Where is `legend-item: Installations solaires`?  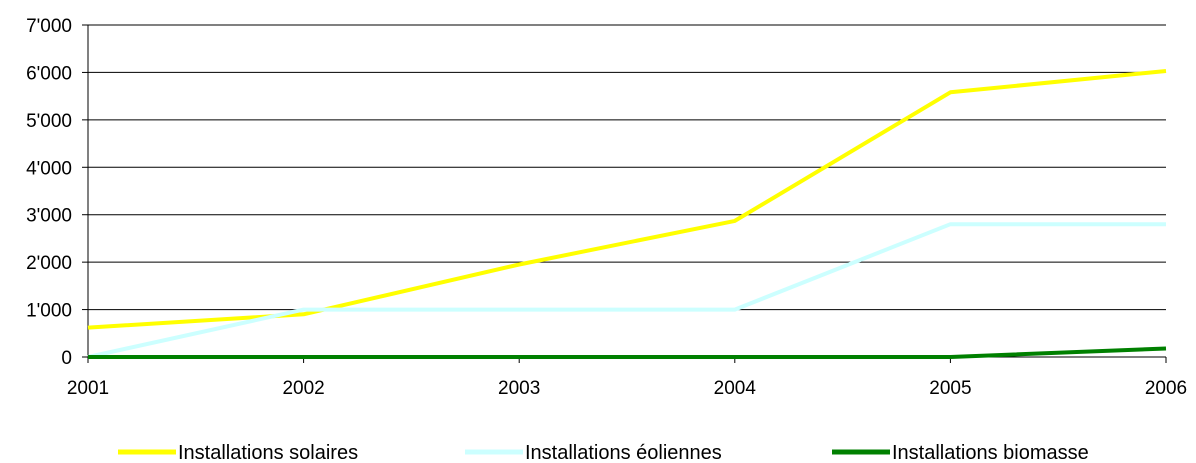 legend-item: Installations solaires is located at coordinates (238, 452).